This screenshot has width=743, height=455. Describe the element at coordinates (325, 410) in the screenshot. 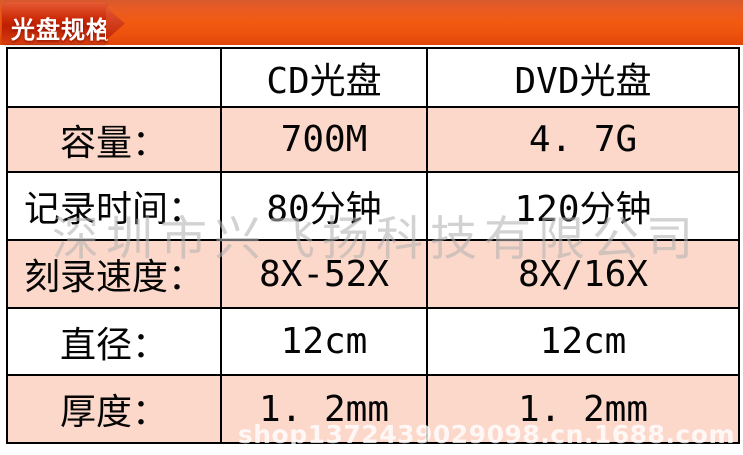

I see `thickness-cd-value: 1. 2mm` at that location.